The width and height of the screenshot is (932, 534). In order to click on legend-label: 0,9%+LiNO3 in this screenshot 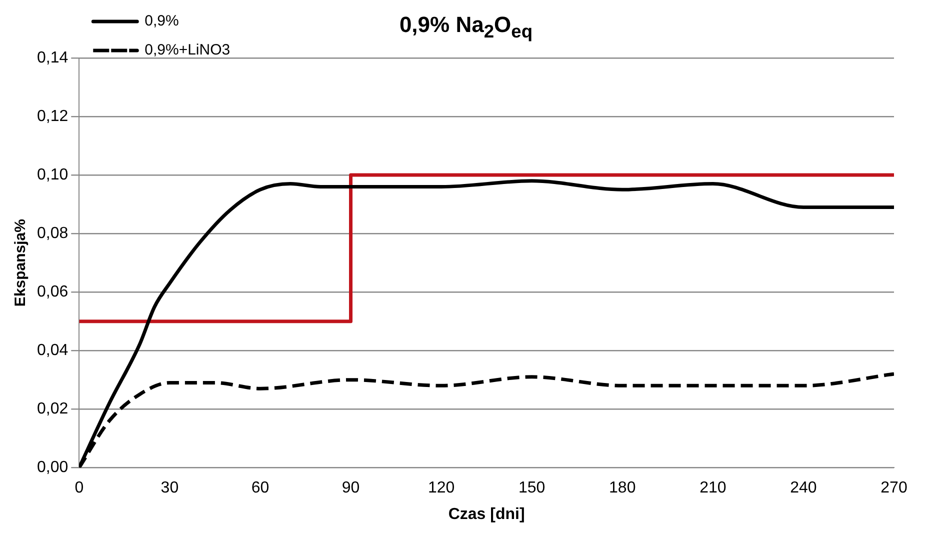, I will do `click(187, 50)`.